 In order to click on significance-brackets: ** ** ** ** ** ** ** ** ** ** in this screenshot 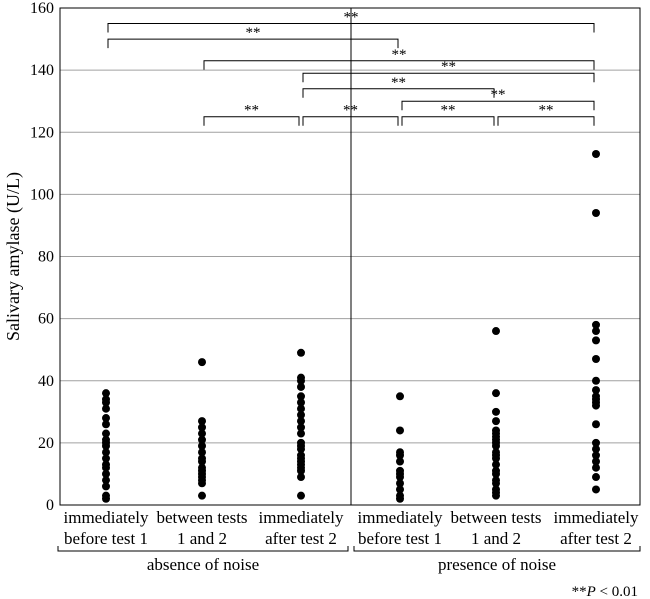, I will do `click(351, 68)`.